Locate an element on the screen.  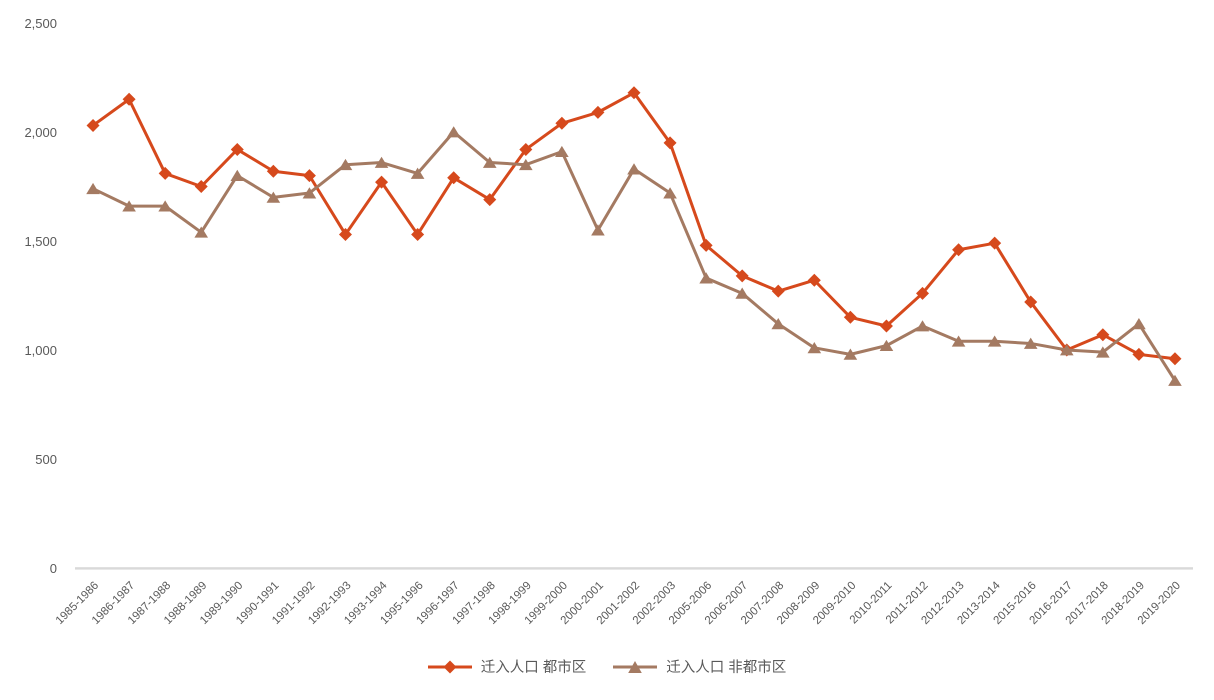
chart-legend: 迁入人口 都市区 迁入人口 非都市区 is located at coordinates (607, 666).